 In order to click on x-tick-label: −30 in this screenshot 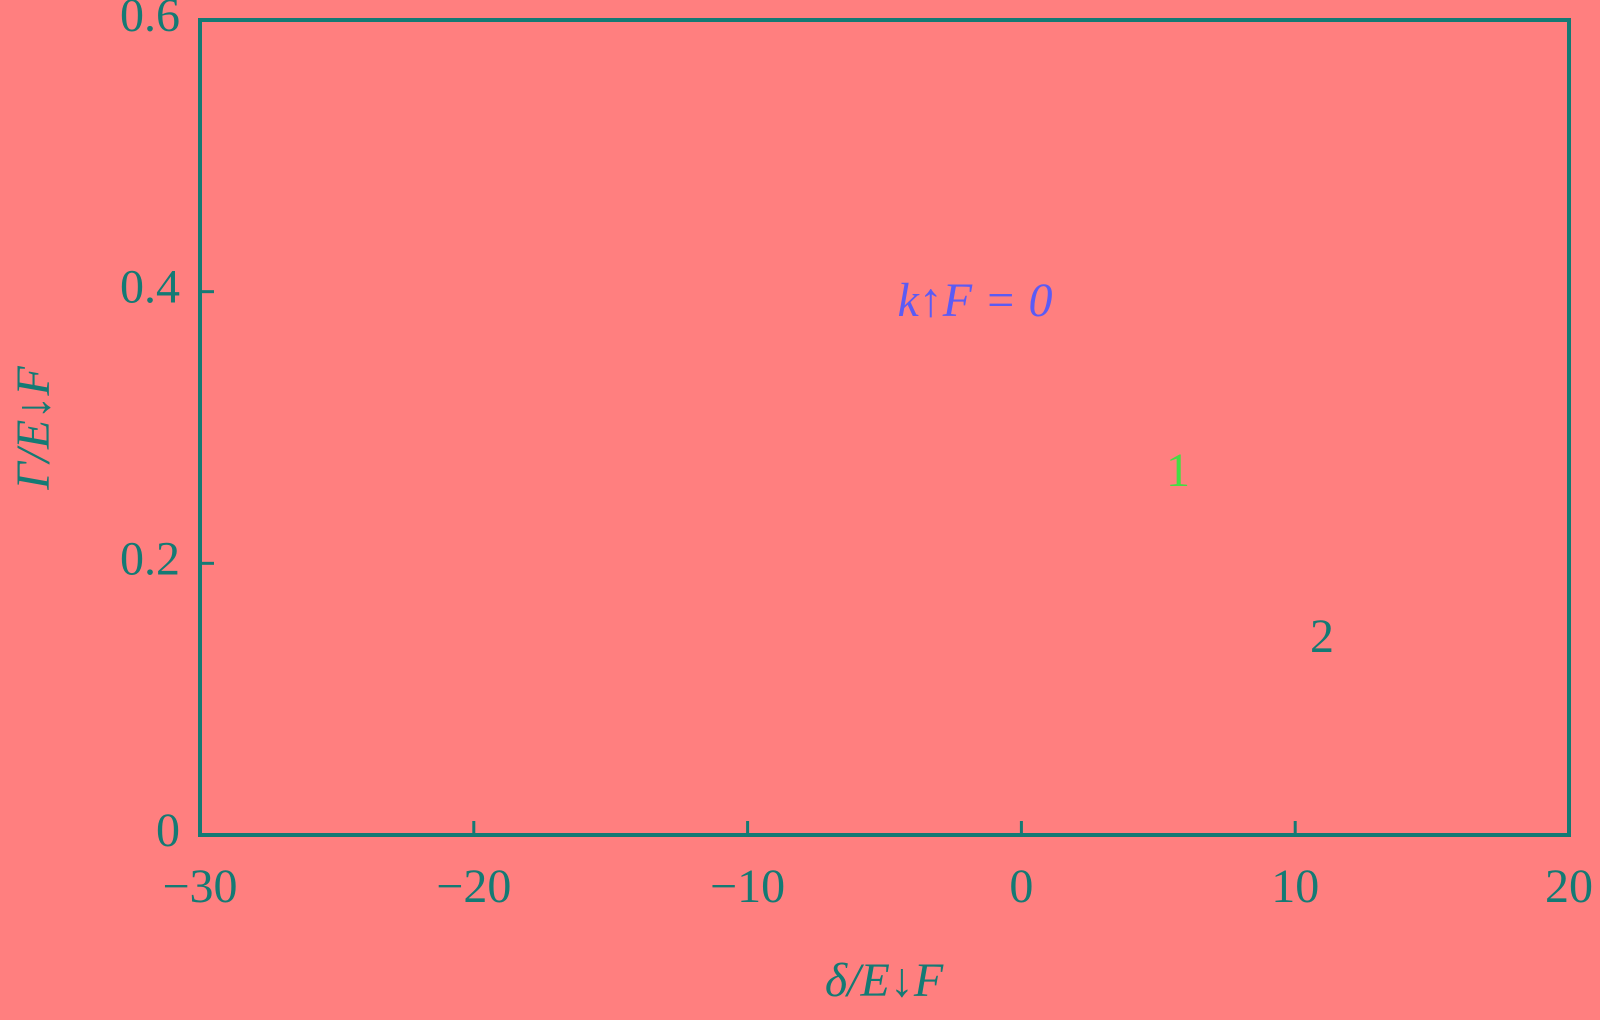, I will do `click(199, 886)`.